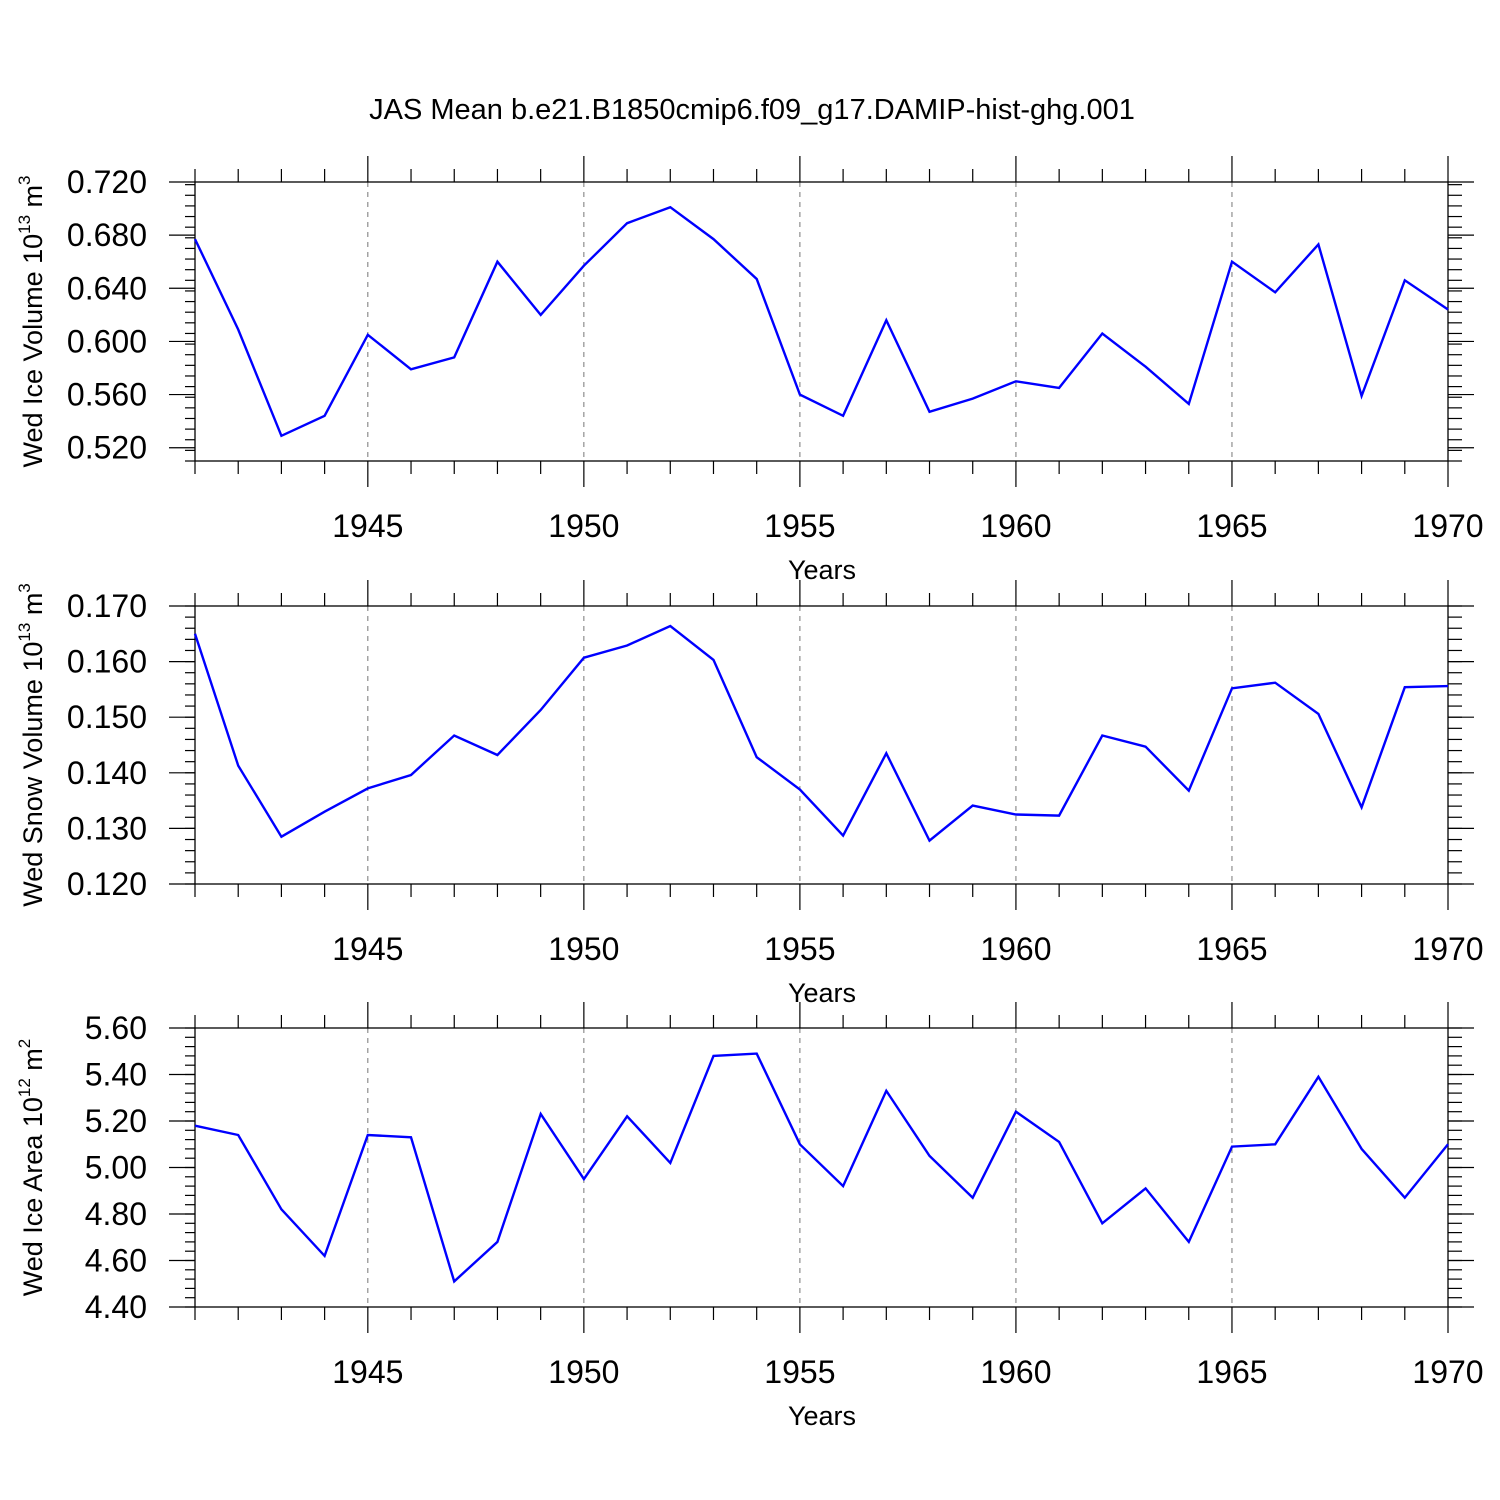 Image resolution: width=1500 pixels, height=1500 pixels. Describe the element at coordinates (107, 288) in the screenshot. I see `y-tick-label: 0.640` at that location.